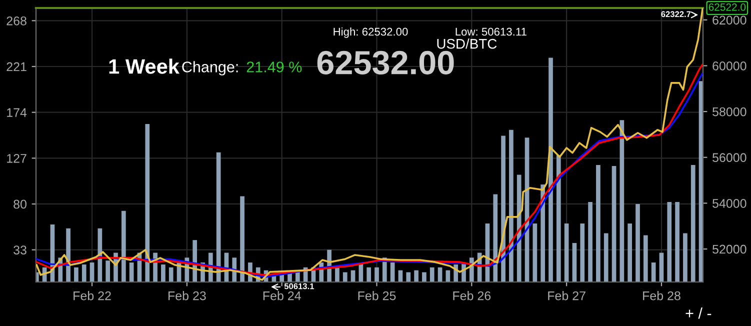  What do you see at coordinates (729, 249) in the screenshot?
I see `y2-tick-label: 52000` at bounding box center [729, 249].